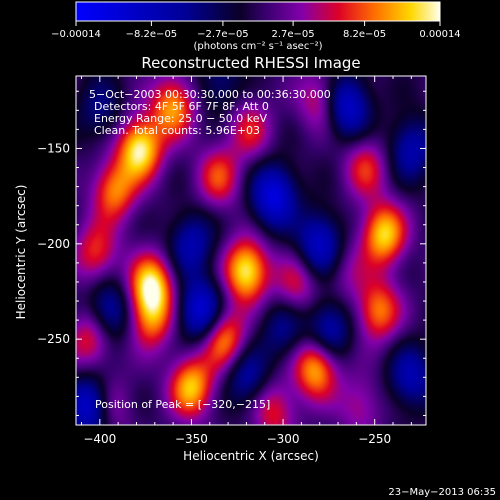  I want to click on colorbar-tick-label: −0.00014, so click(76, 34).